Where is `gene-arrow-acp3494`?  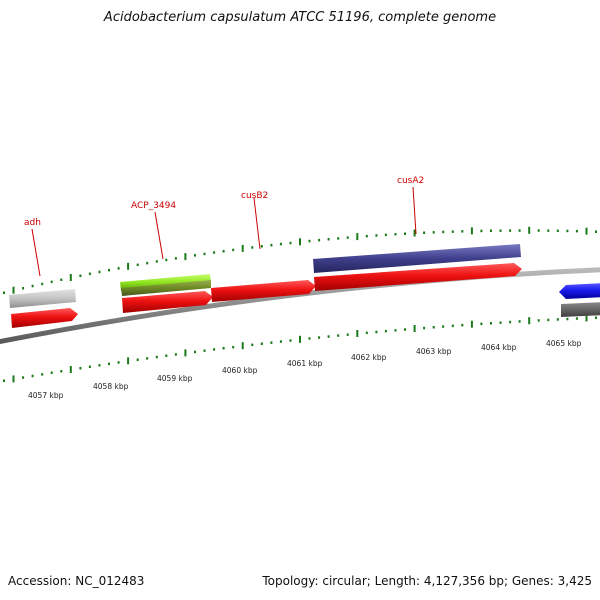
gene-arrow-acp3494 is located at coordinates (167, 302).